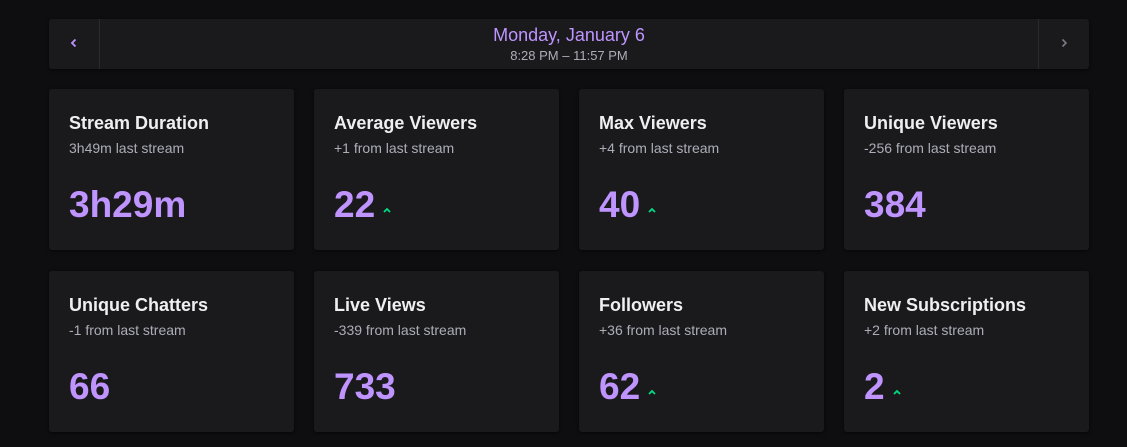 The width and height of the screenshot is (1127, 447). I want to click on stat-title: New Subscriptions, so click(945, 305).